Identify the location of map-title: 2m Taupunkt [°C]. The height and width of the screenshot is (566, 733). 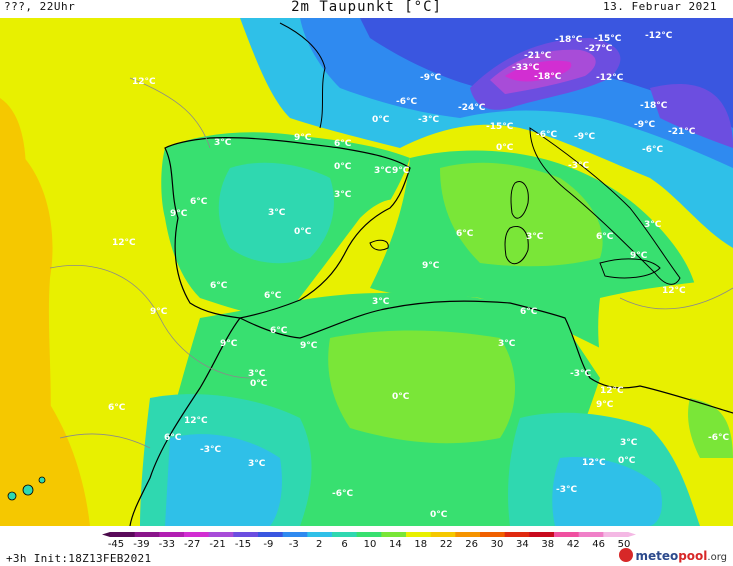
(366, 7).